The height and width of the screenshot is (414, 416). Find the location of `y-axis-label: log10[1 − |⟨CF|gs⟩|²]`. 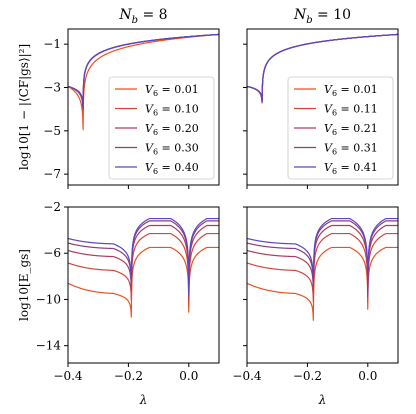

y-axis-label: log10[1 − |⟨CF|gs⟩|²] is located at coordinates (24, 107).